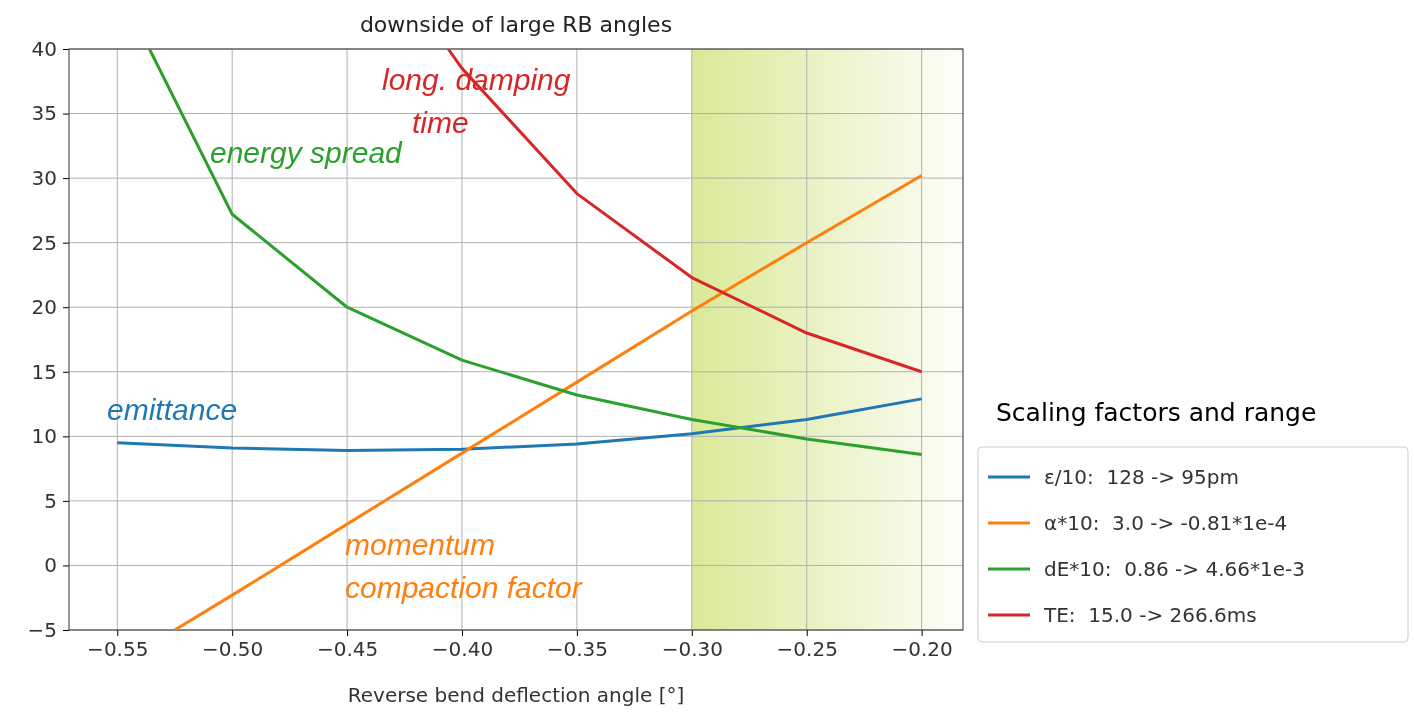 Image resolution: width=1414 pixels, height=717 pixels. What do you see at coordinates (807, 649) in the screenshot?
I see `x-tick-label: −0.25` at bounding box center [807, 649].